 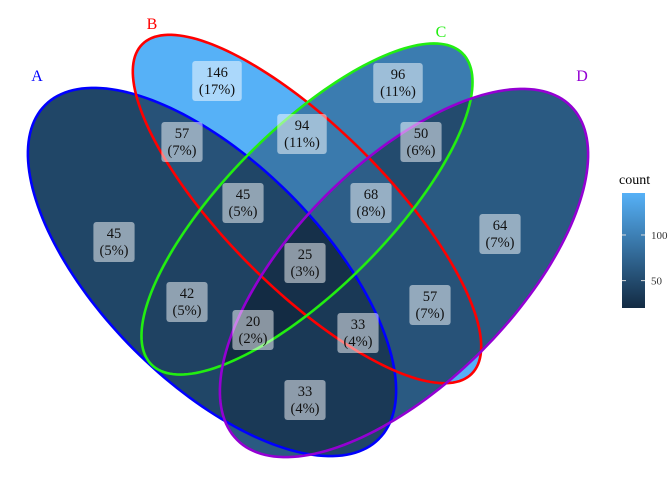 What do you see at coordinates (302, 126) in the screenshot?
I see `region-count: 94` at bounding box center [302, 126].